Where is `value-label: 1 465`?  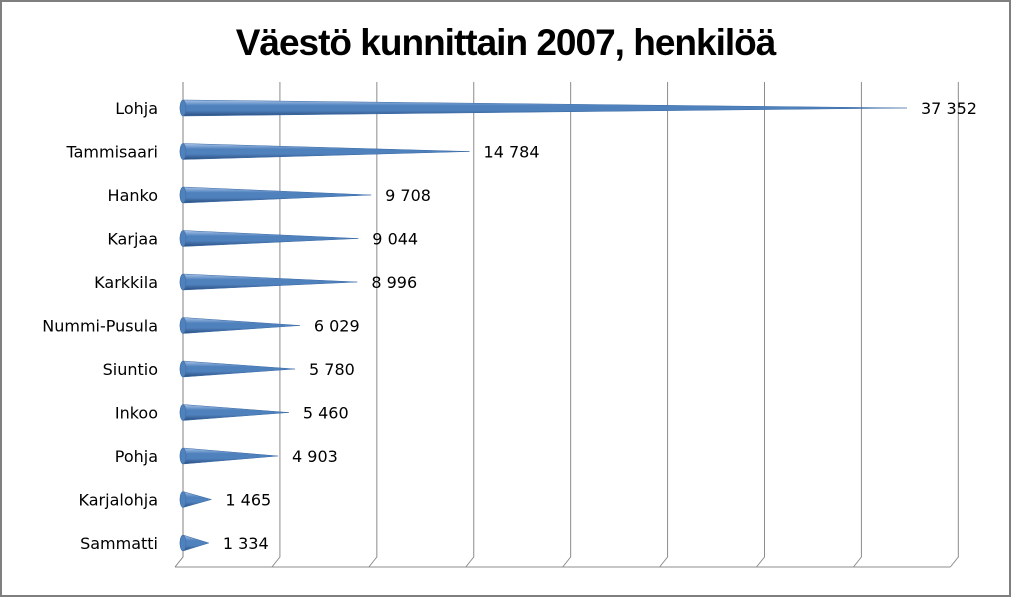 value-label: 1 465 is located at coordinates (248, 500).